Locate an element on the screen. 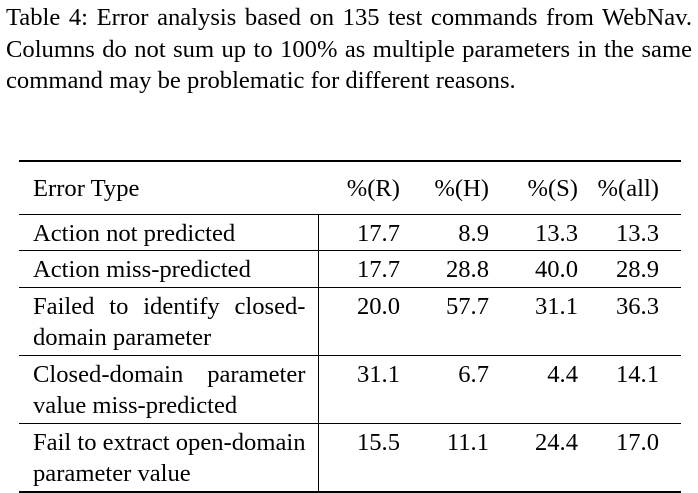  cell-pct-h: 57.7 is located at coordinates (456, 320).